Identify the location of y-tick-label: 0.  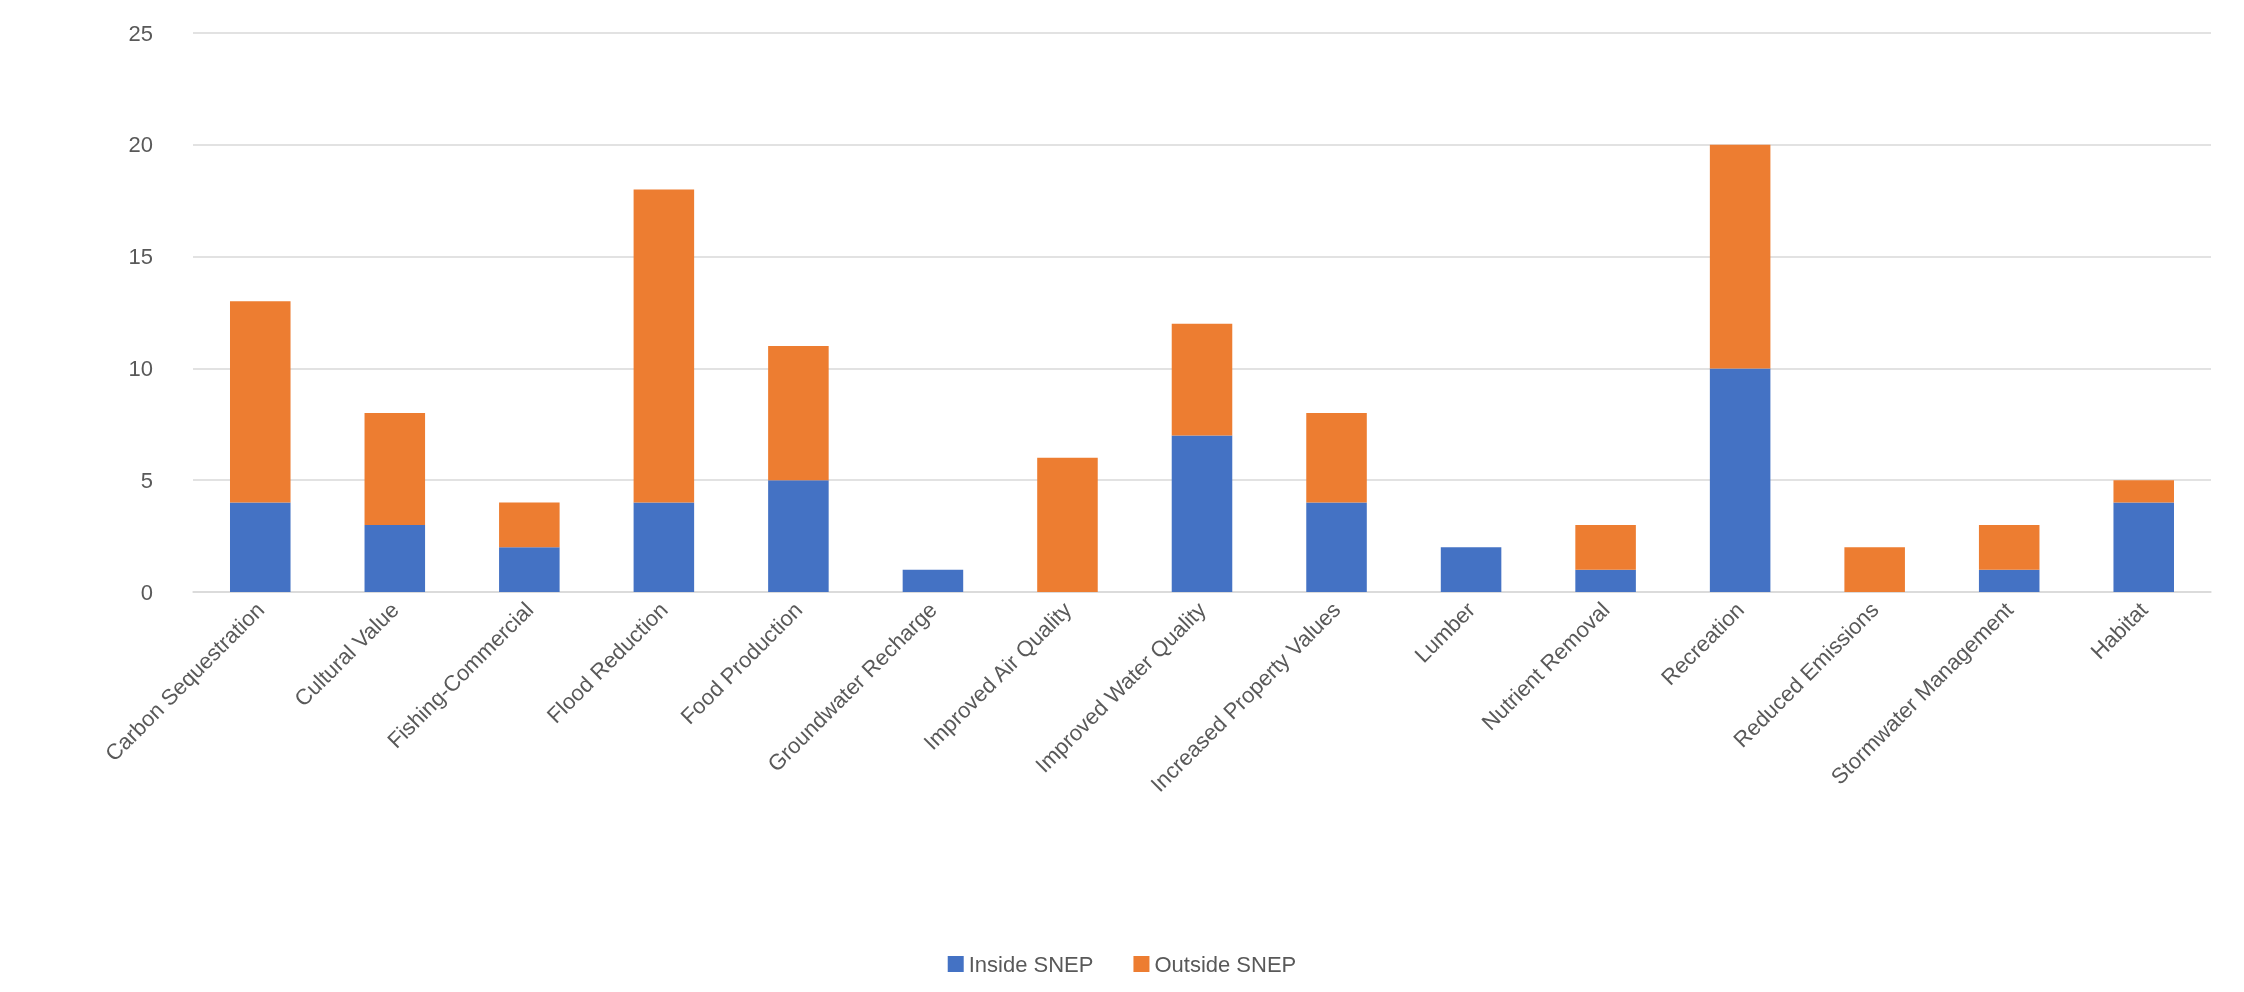
(146, 592).